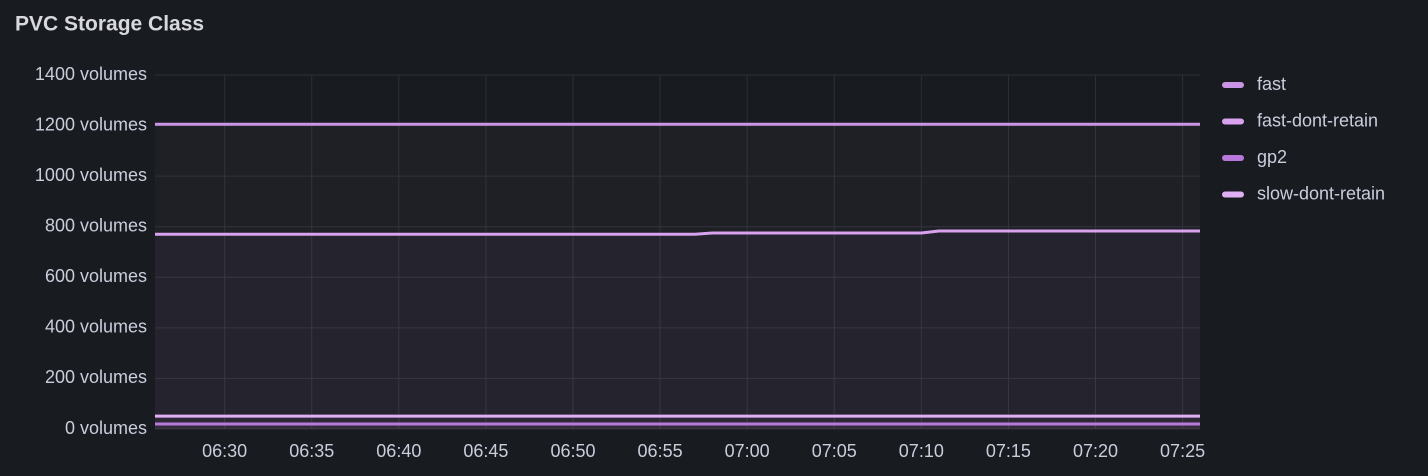 This screenshot has width=1428, height=476. What do you see at coordinates (1317, 120) in the screenshot?
I see `legend-label: fast-dont-retain` at bounding box center [1317, 120].